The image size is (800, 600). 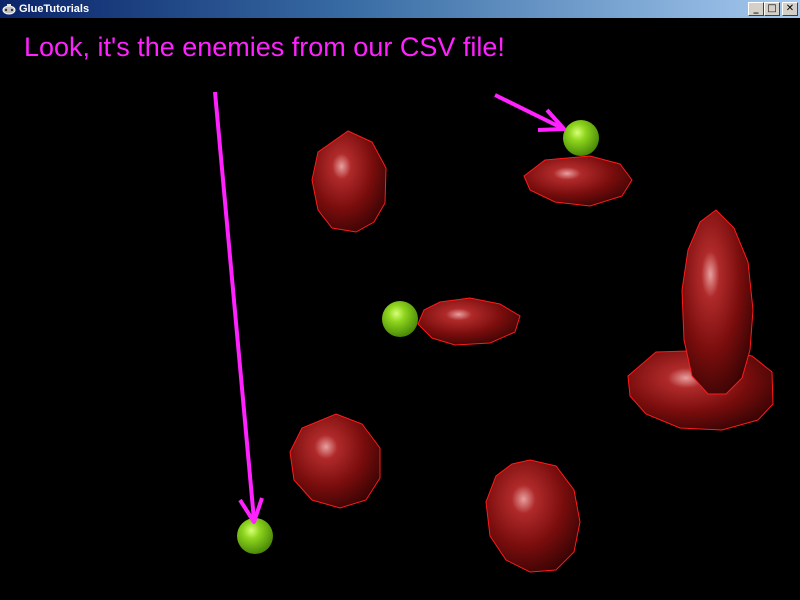 I want to click on window-title: GlueTutorials, so click(x=54, y=9).